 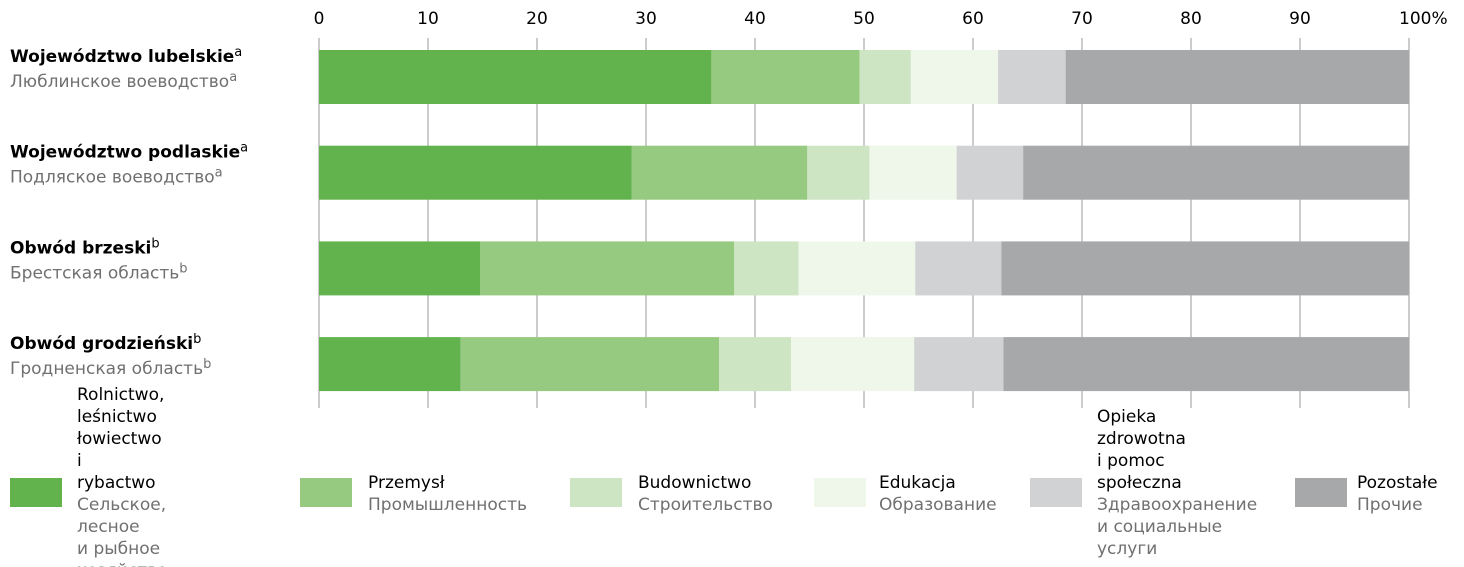 I want to click on category-name-ru: Люблинское воеводство, so click(x=119, y=82).